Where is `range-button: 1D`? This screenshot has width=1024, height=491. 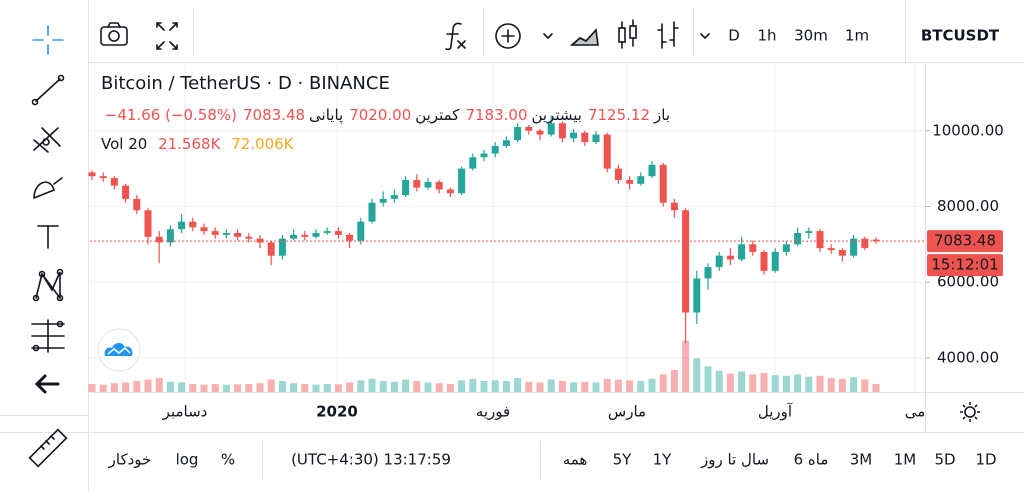
range-button: 1D is located at coordinates (985, 460).